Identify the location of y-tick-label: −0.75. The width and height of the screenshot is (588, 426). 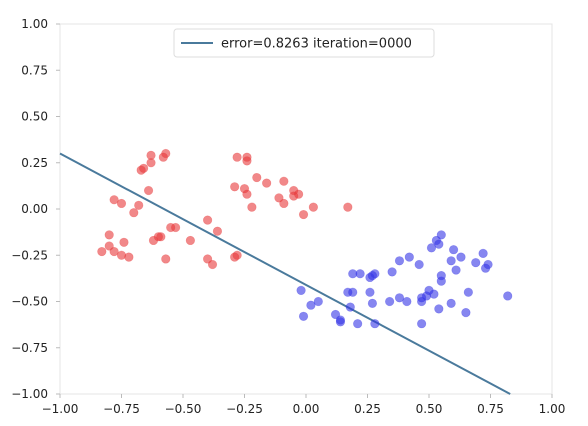
(29, 348).